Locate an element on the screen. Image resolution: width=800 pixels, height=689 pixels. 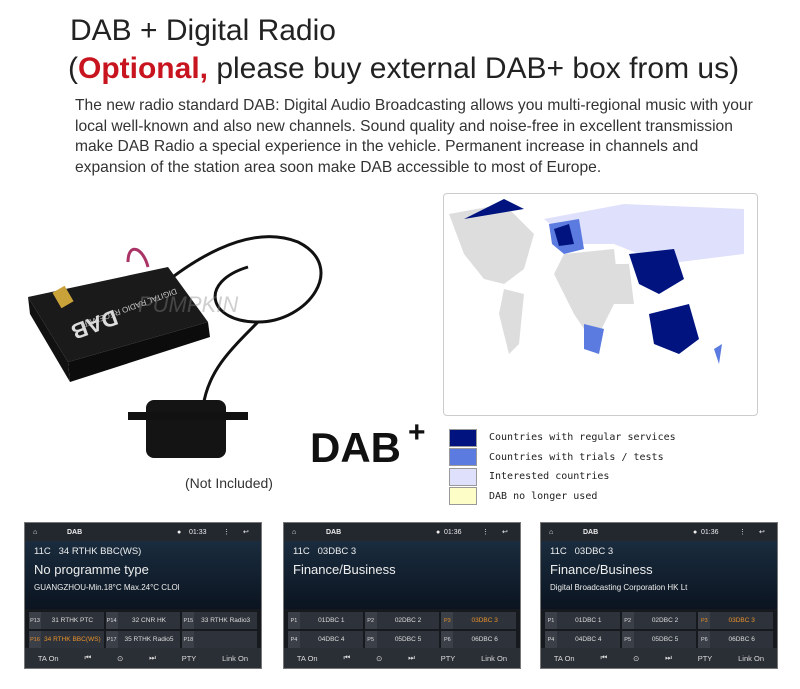
page-title: DAB + Digital Radio is located at coordinates (203, 30).